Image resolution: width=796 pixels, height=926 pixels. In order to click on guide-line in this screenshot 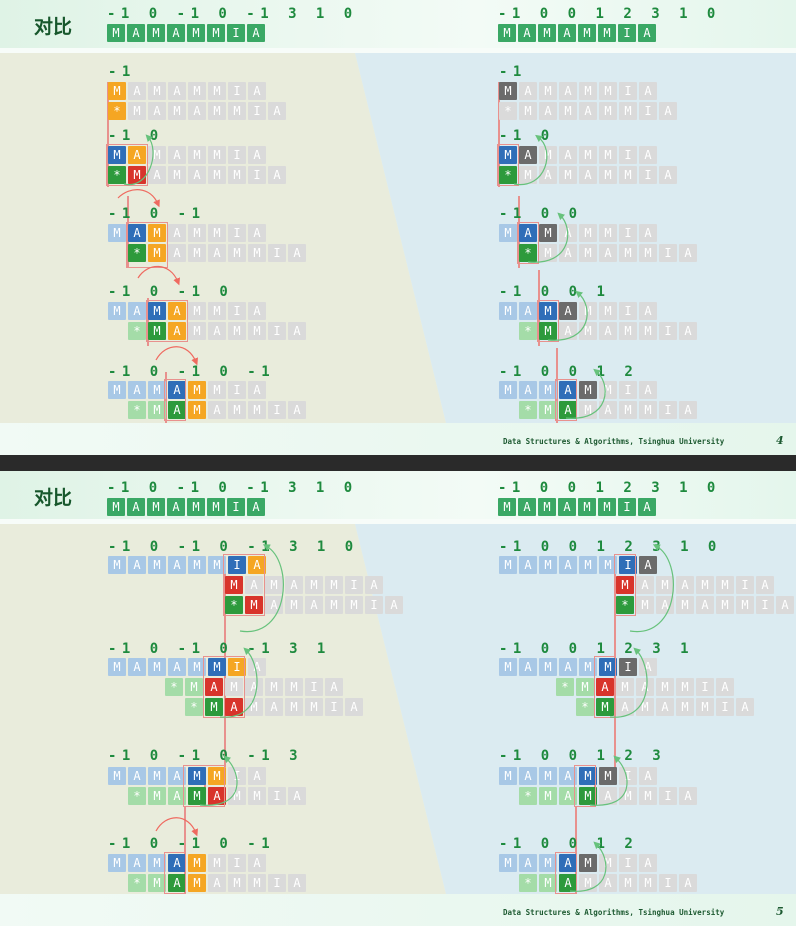, I will do `click(519, 232)`.